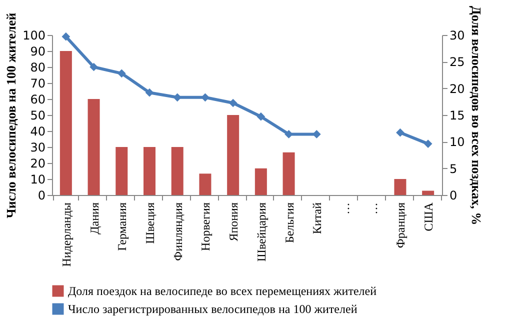 This screenshot has width=524, height=326. I want to click on legend-label: Доля поездок на велосипеде во всех перемещениях жителей, so click(223, 291).